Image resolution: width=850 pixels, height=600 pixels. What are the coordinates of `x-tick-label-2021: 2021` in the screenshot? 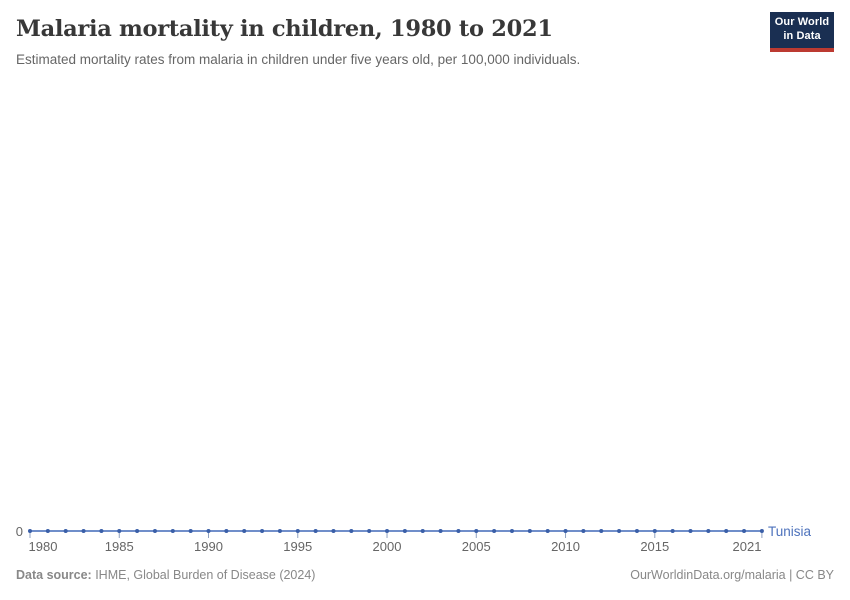 It's located at (747, 546).